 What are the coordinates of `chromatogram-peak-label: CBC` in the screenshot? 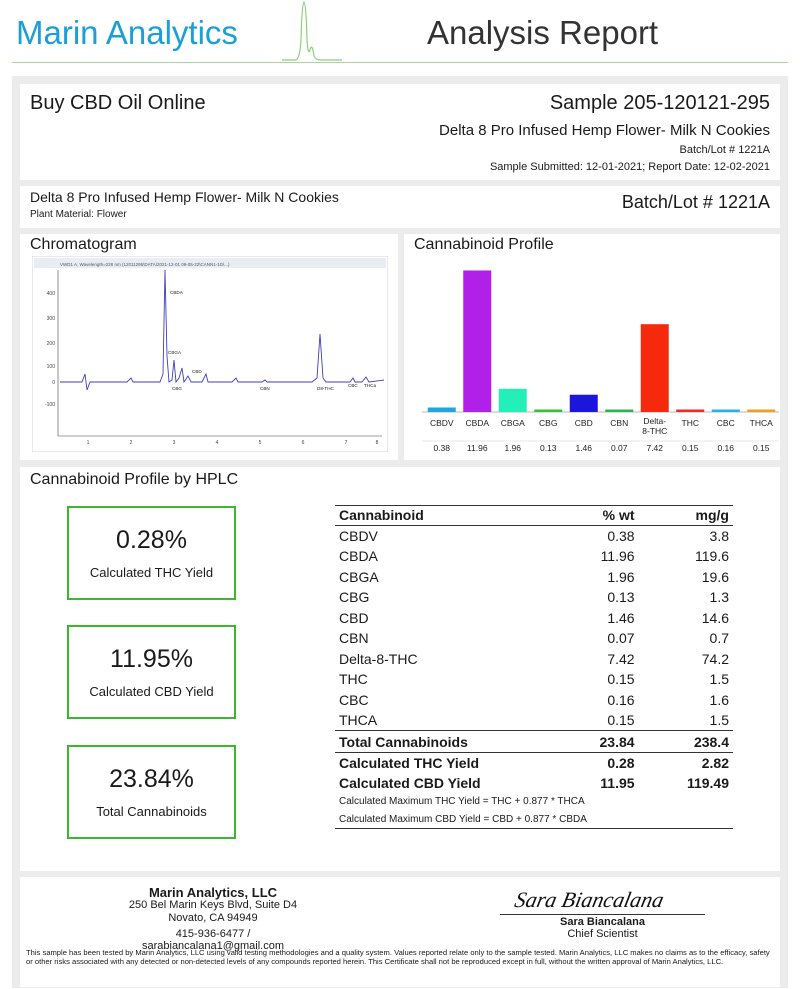 It's located at (353, 385).